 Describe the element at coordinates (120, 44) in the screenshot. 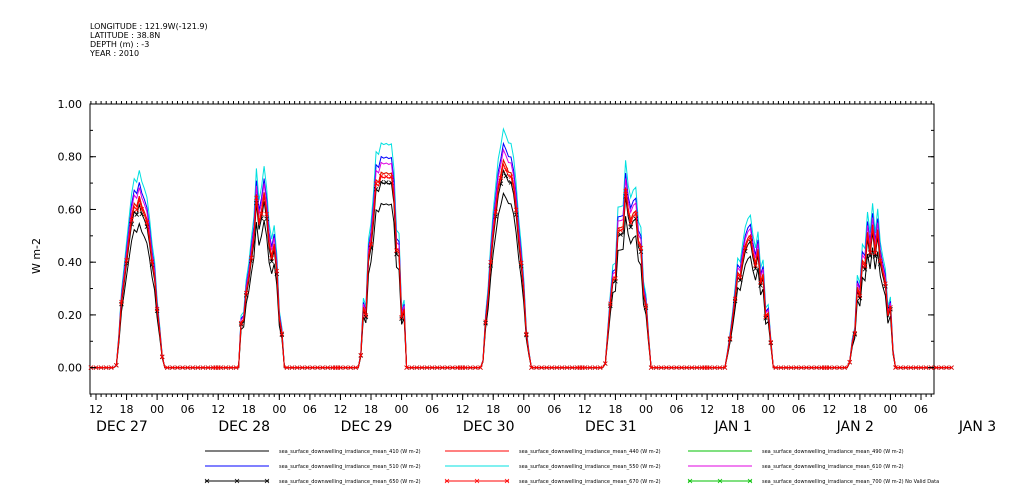

I see `depth-label: DEPTH (m) : -3` at that location.